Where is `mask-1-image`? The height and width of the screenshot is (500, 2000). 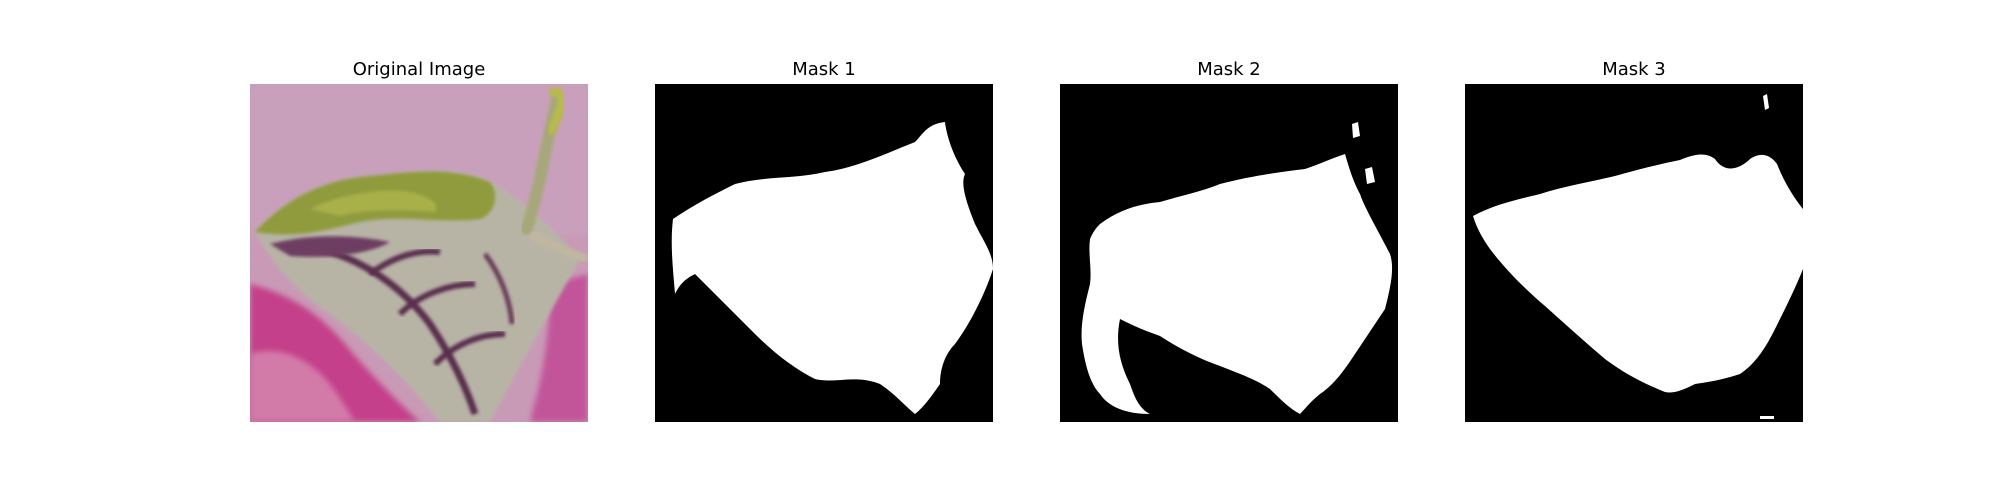 mask-1-image is located at coordinates (824, 253).